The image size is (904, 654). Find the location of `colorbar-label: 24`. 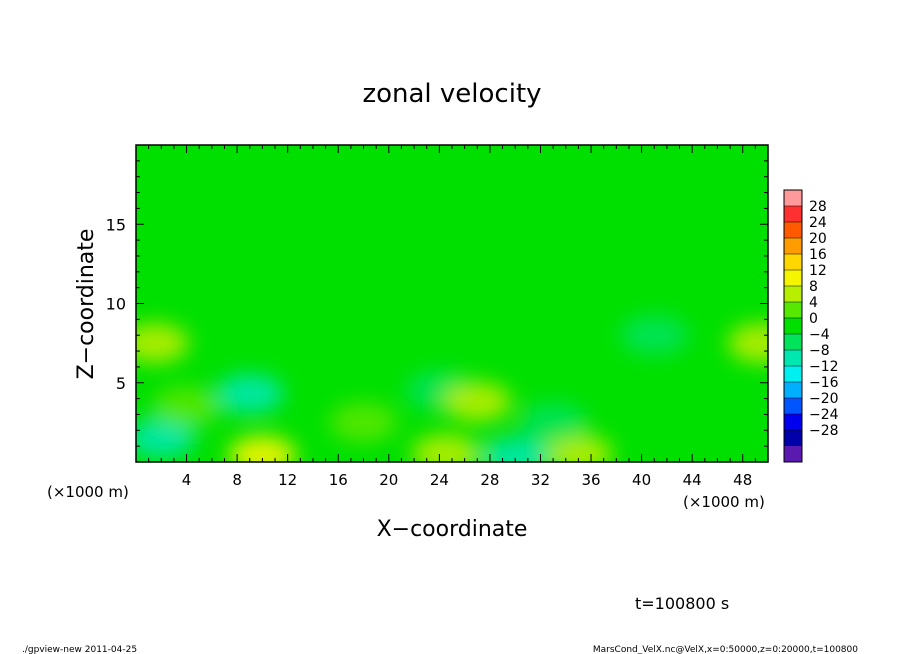

colorbar-label: 24 is located at coordinates (818, 223).